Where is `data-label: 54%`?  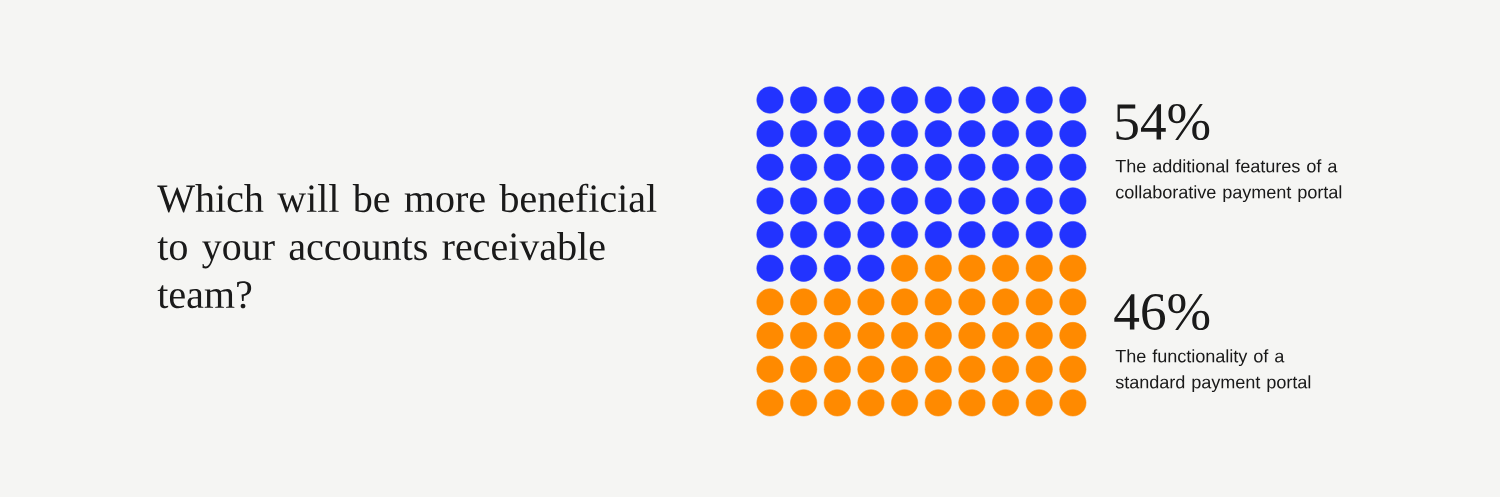 data-label: 54% is located at coordinates (1163, 122).